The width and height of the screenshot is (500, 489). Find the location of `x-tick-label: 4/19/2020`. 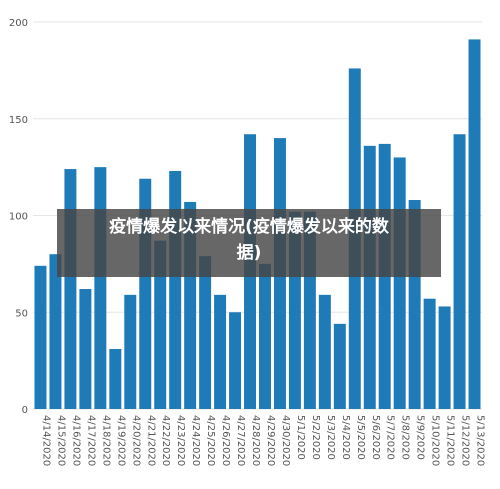

x-tick-label: 4/19/2020 is located at coordinates (120, 440).